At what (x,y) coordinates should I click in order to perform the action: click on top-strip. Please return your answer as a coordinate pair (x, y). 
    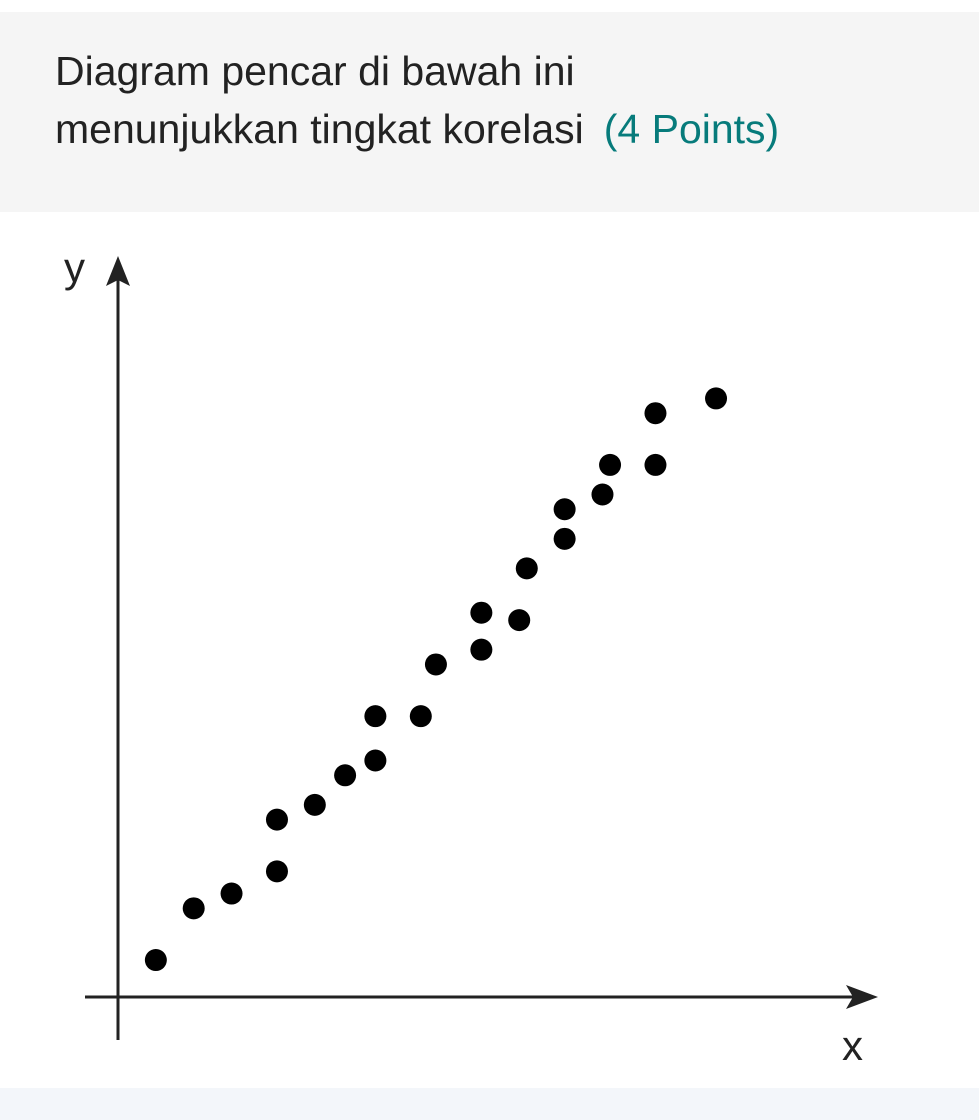
    Looking at the image, I should click on (489, 6).